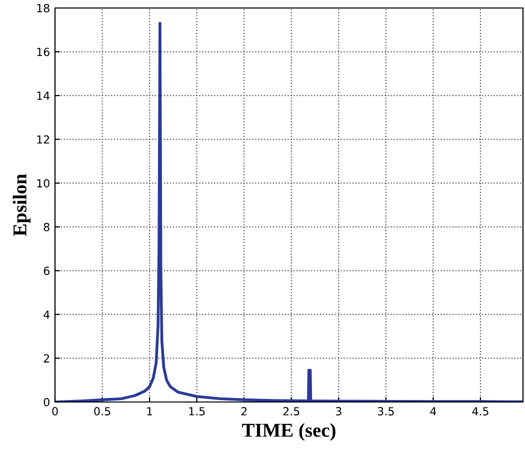  What do you see at coordinates (480, 411) in the screenshot?
I see `x-tick-label: 4.5` at bounding box center [480, 411].